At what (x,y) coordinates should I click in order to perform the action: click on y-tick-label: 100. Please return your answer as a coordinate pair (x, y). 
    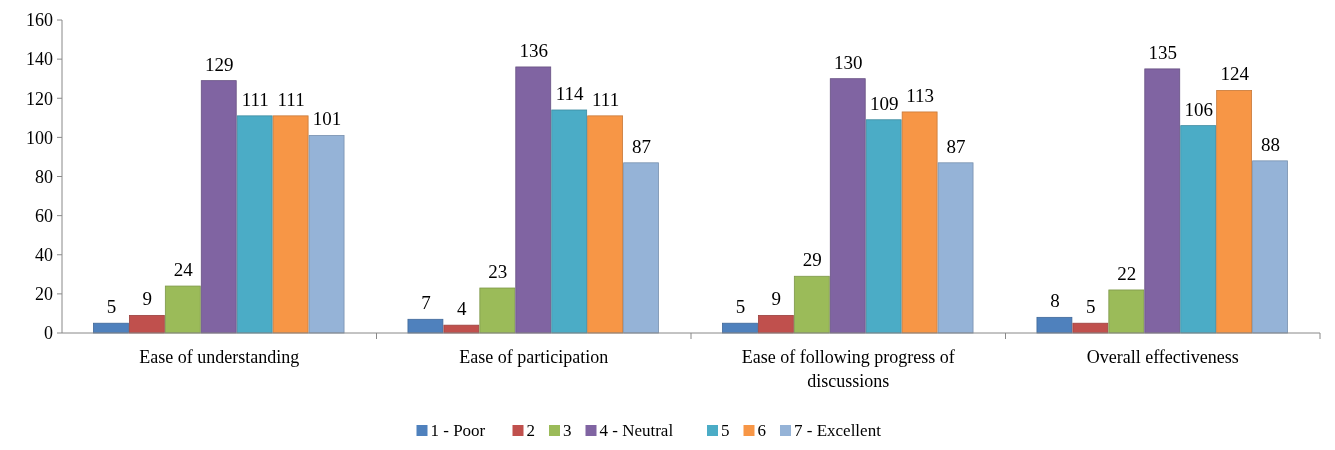
    Looking at the image, I should click on (39, 137).